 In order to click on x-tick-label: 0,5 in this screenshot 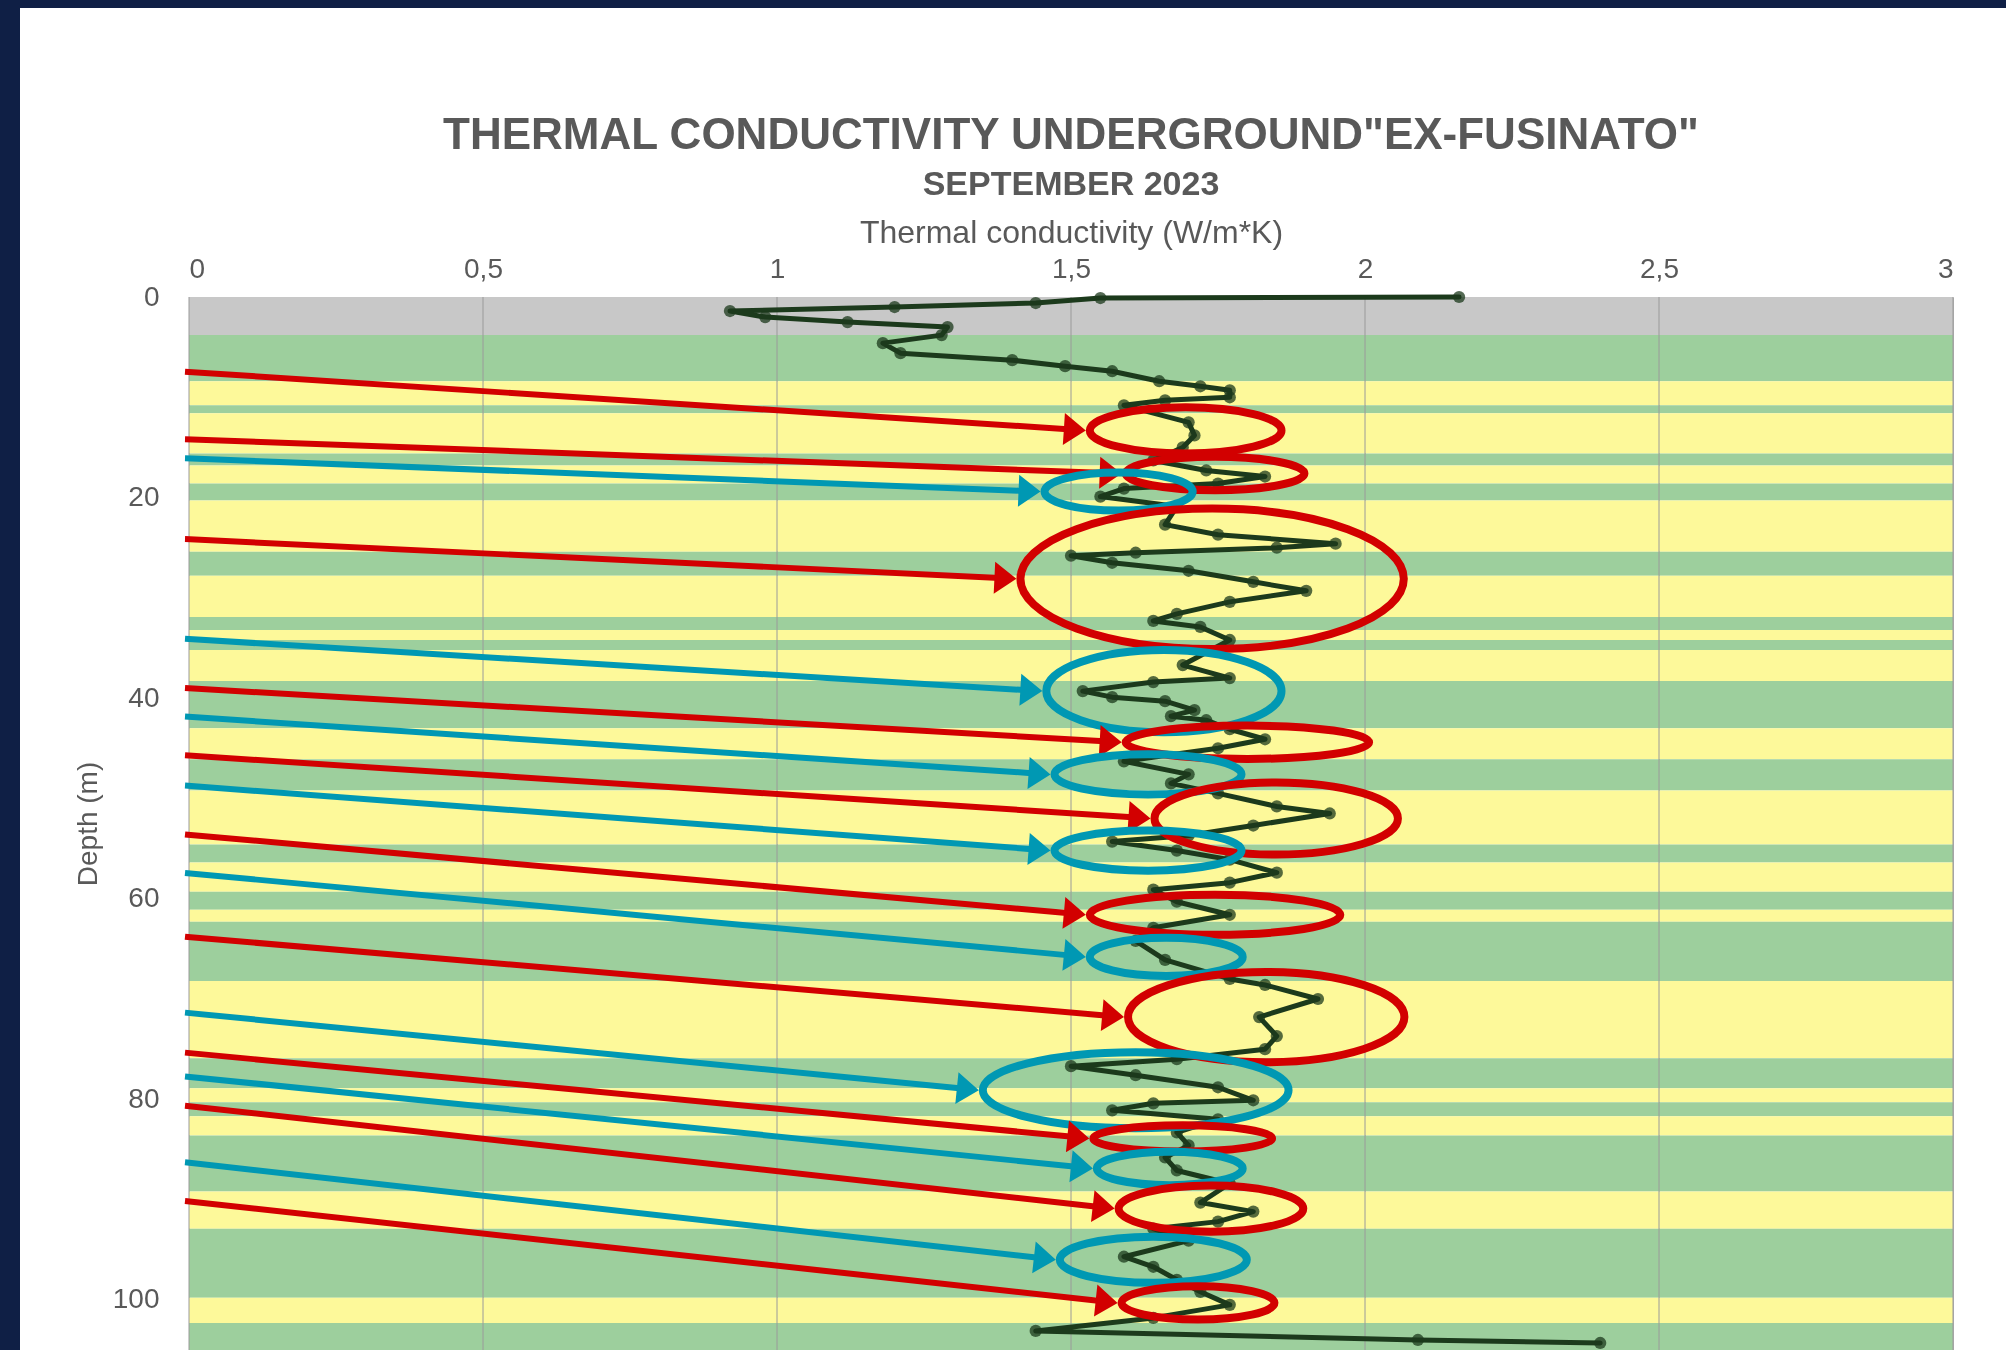, I will do `click(483, 268)`.